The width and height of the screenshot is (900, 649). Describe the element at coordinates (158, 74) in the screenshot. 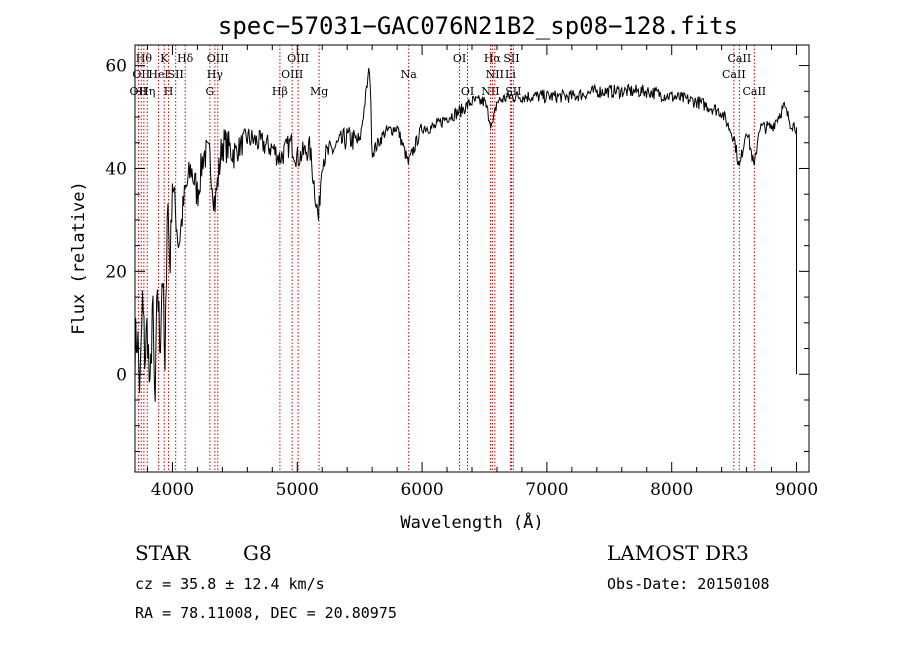

I see `line-marker-label: HeI` at that location.